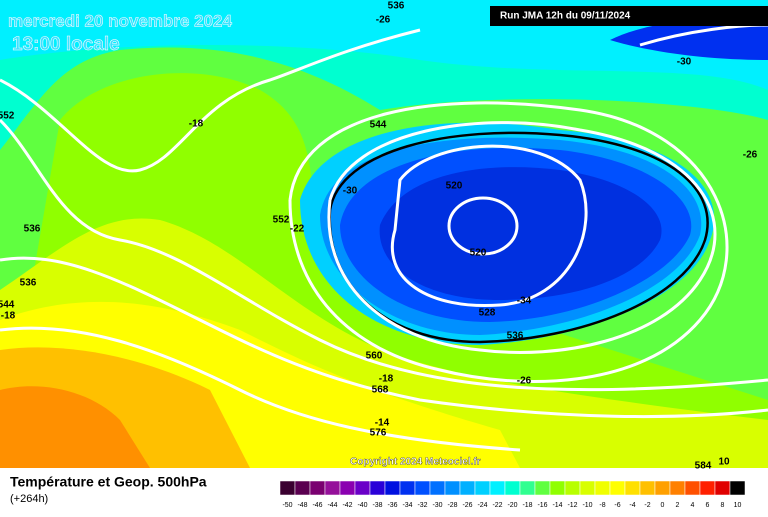  I want to click on low, so click(520, 233).